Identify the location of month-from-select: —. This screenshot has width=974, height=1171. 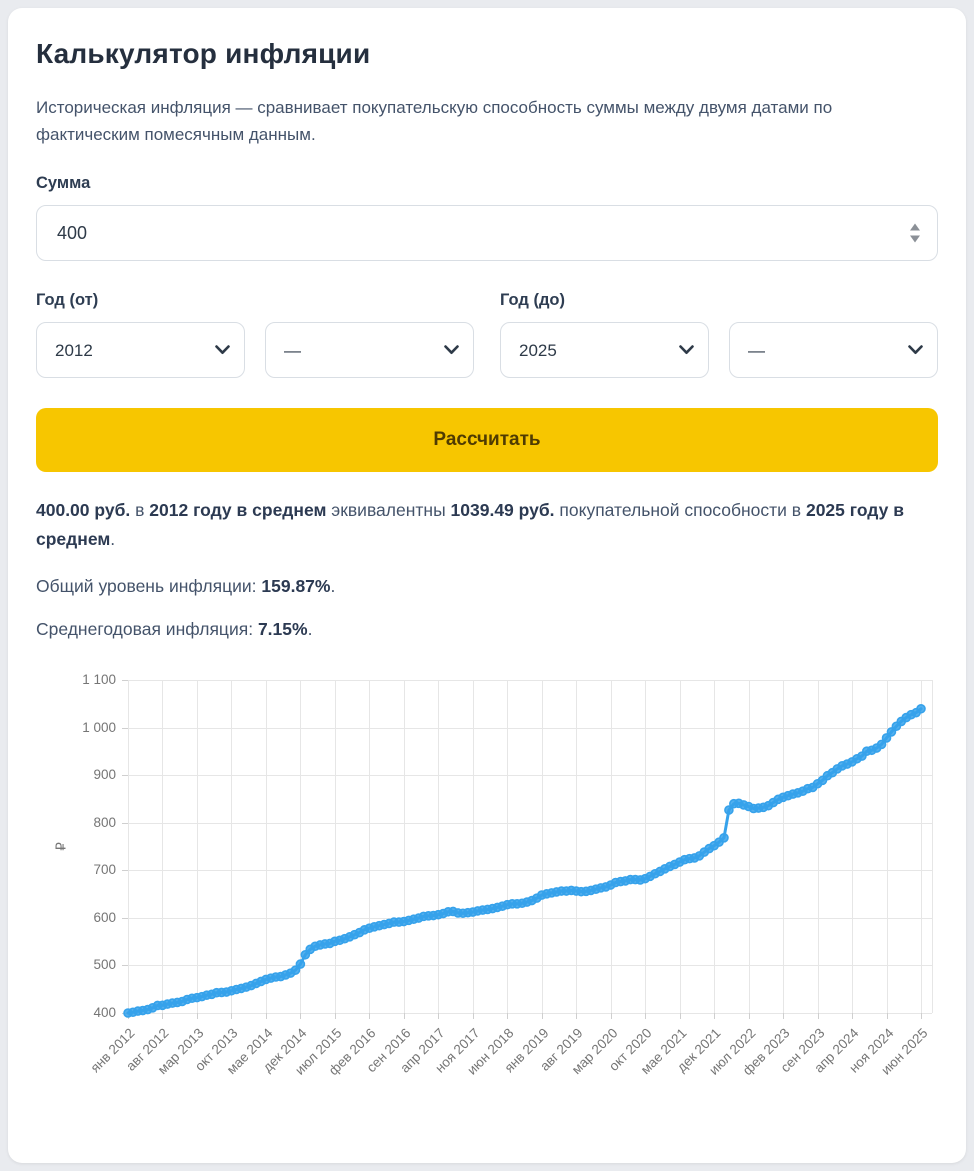
(369, 350).